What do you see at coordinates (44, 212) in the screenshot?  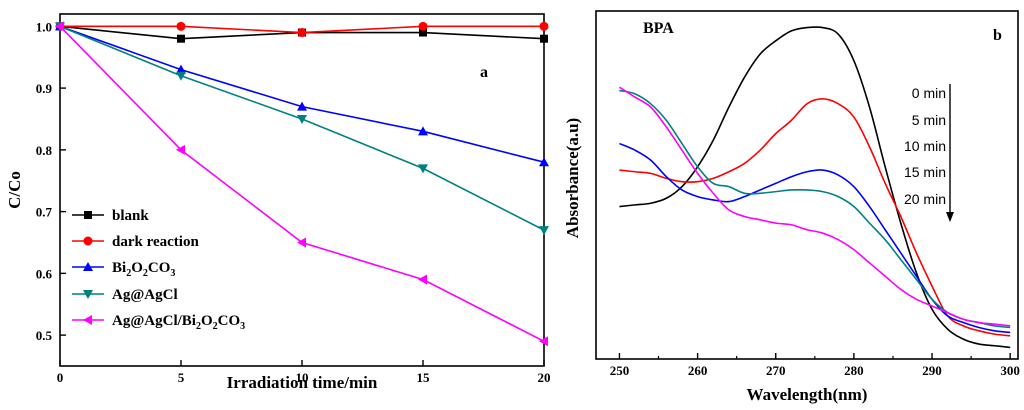 I see `y-tick-label: 0.7` at bounding box center [44, 212].